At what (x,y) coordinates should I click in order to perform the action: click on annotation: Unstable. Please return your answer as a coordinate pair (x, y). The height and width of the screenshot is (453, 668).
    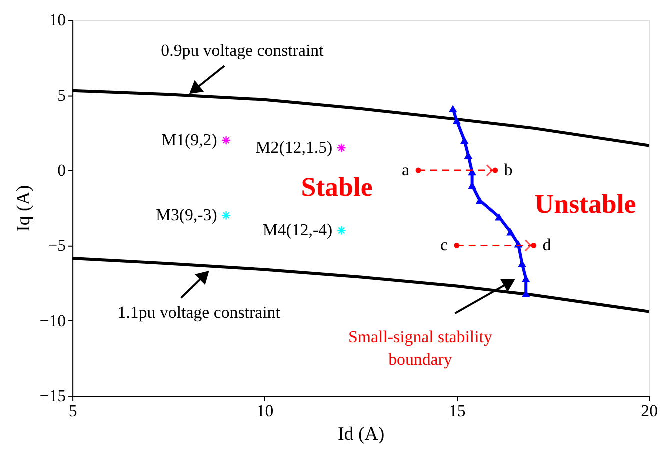
    Looking at the image, I should click on (585, 204).